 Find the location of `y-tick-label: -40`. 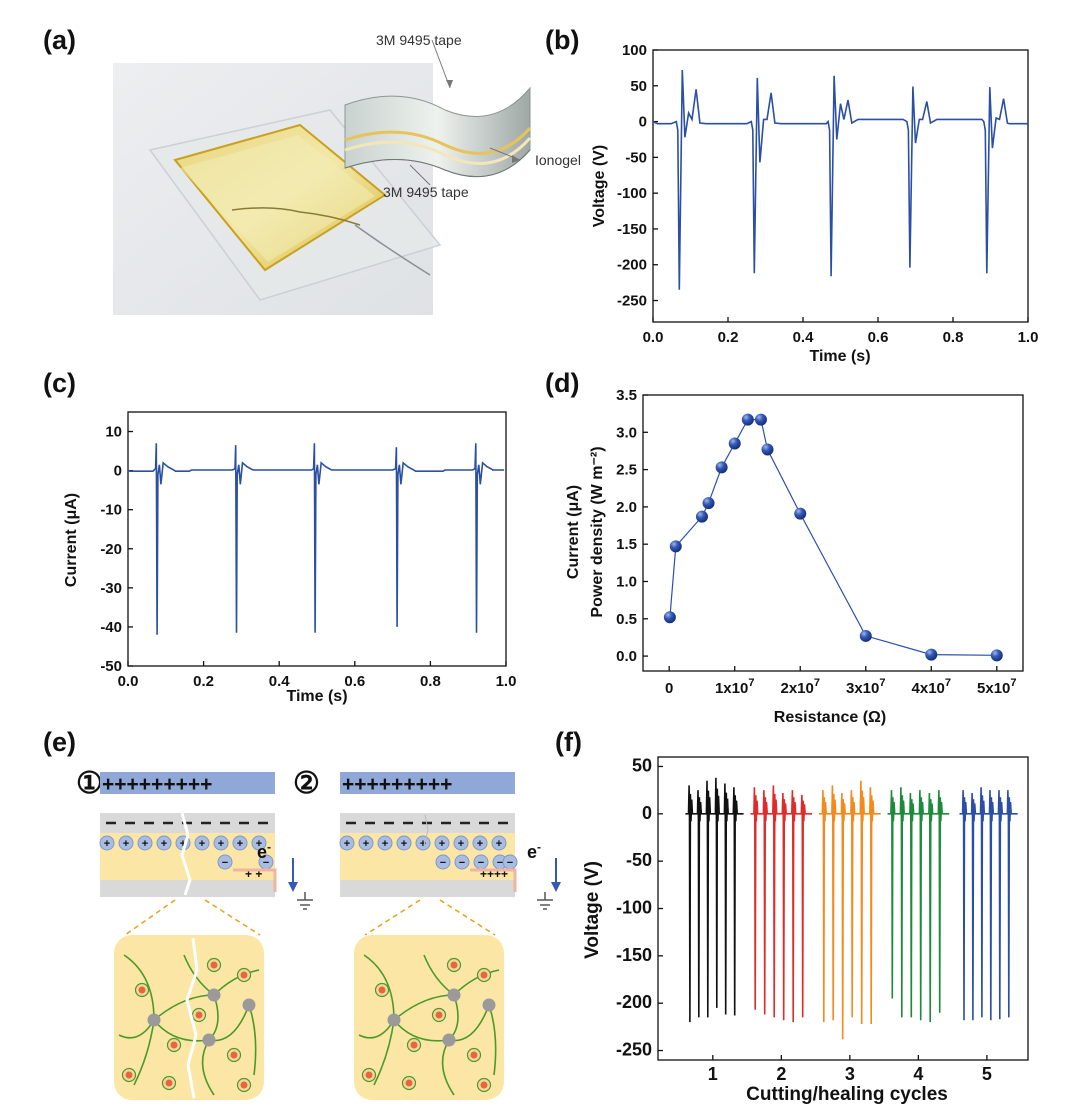

y-tick-label: -40 is located at coordinates (111, 627).